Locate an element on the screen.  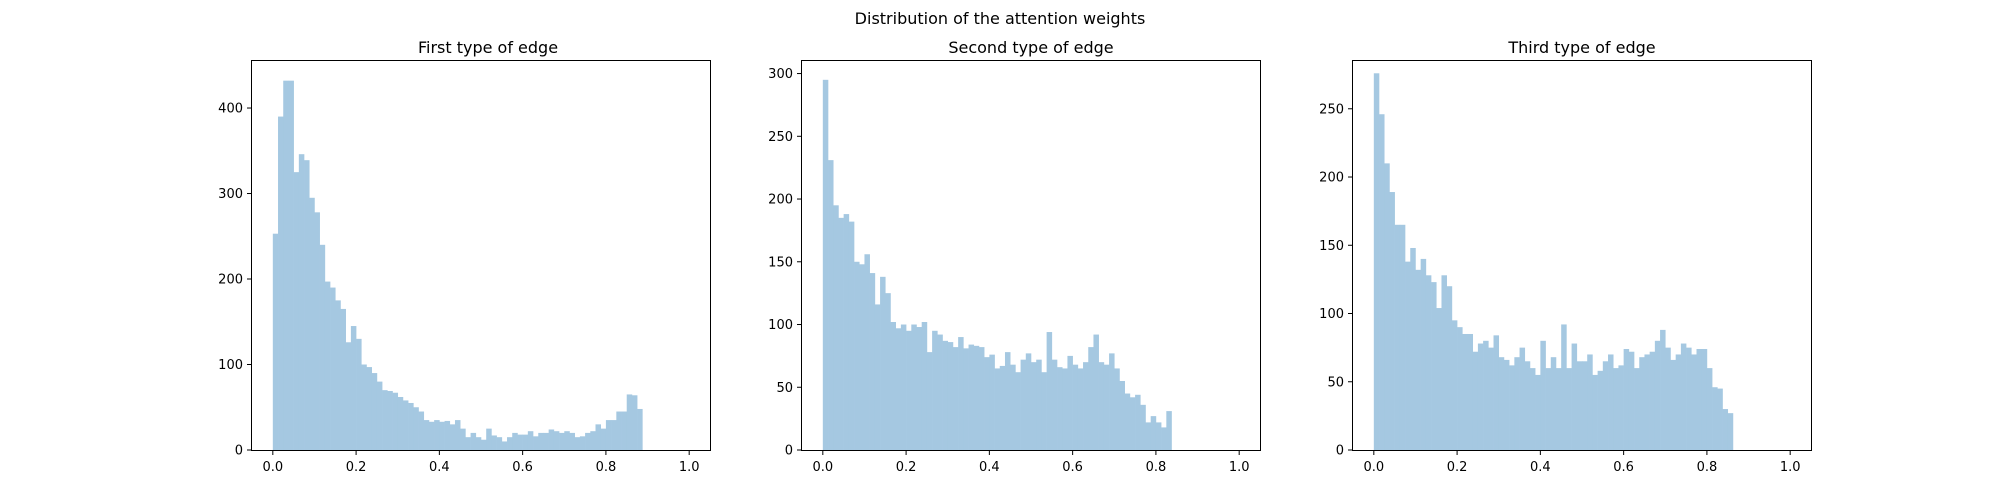
subplot-title: First type of edge is located at coordinates (488, 47).